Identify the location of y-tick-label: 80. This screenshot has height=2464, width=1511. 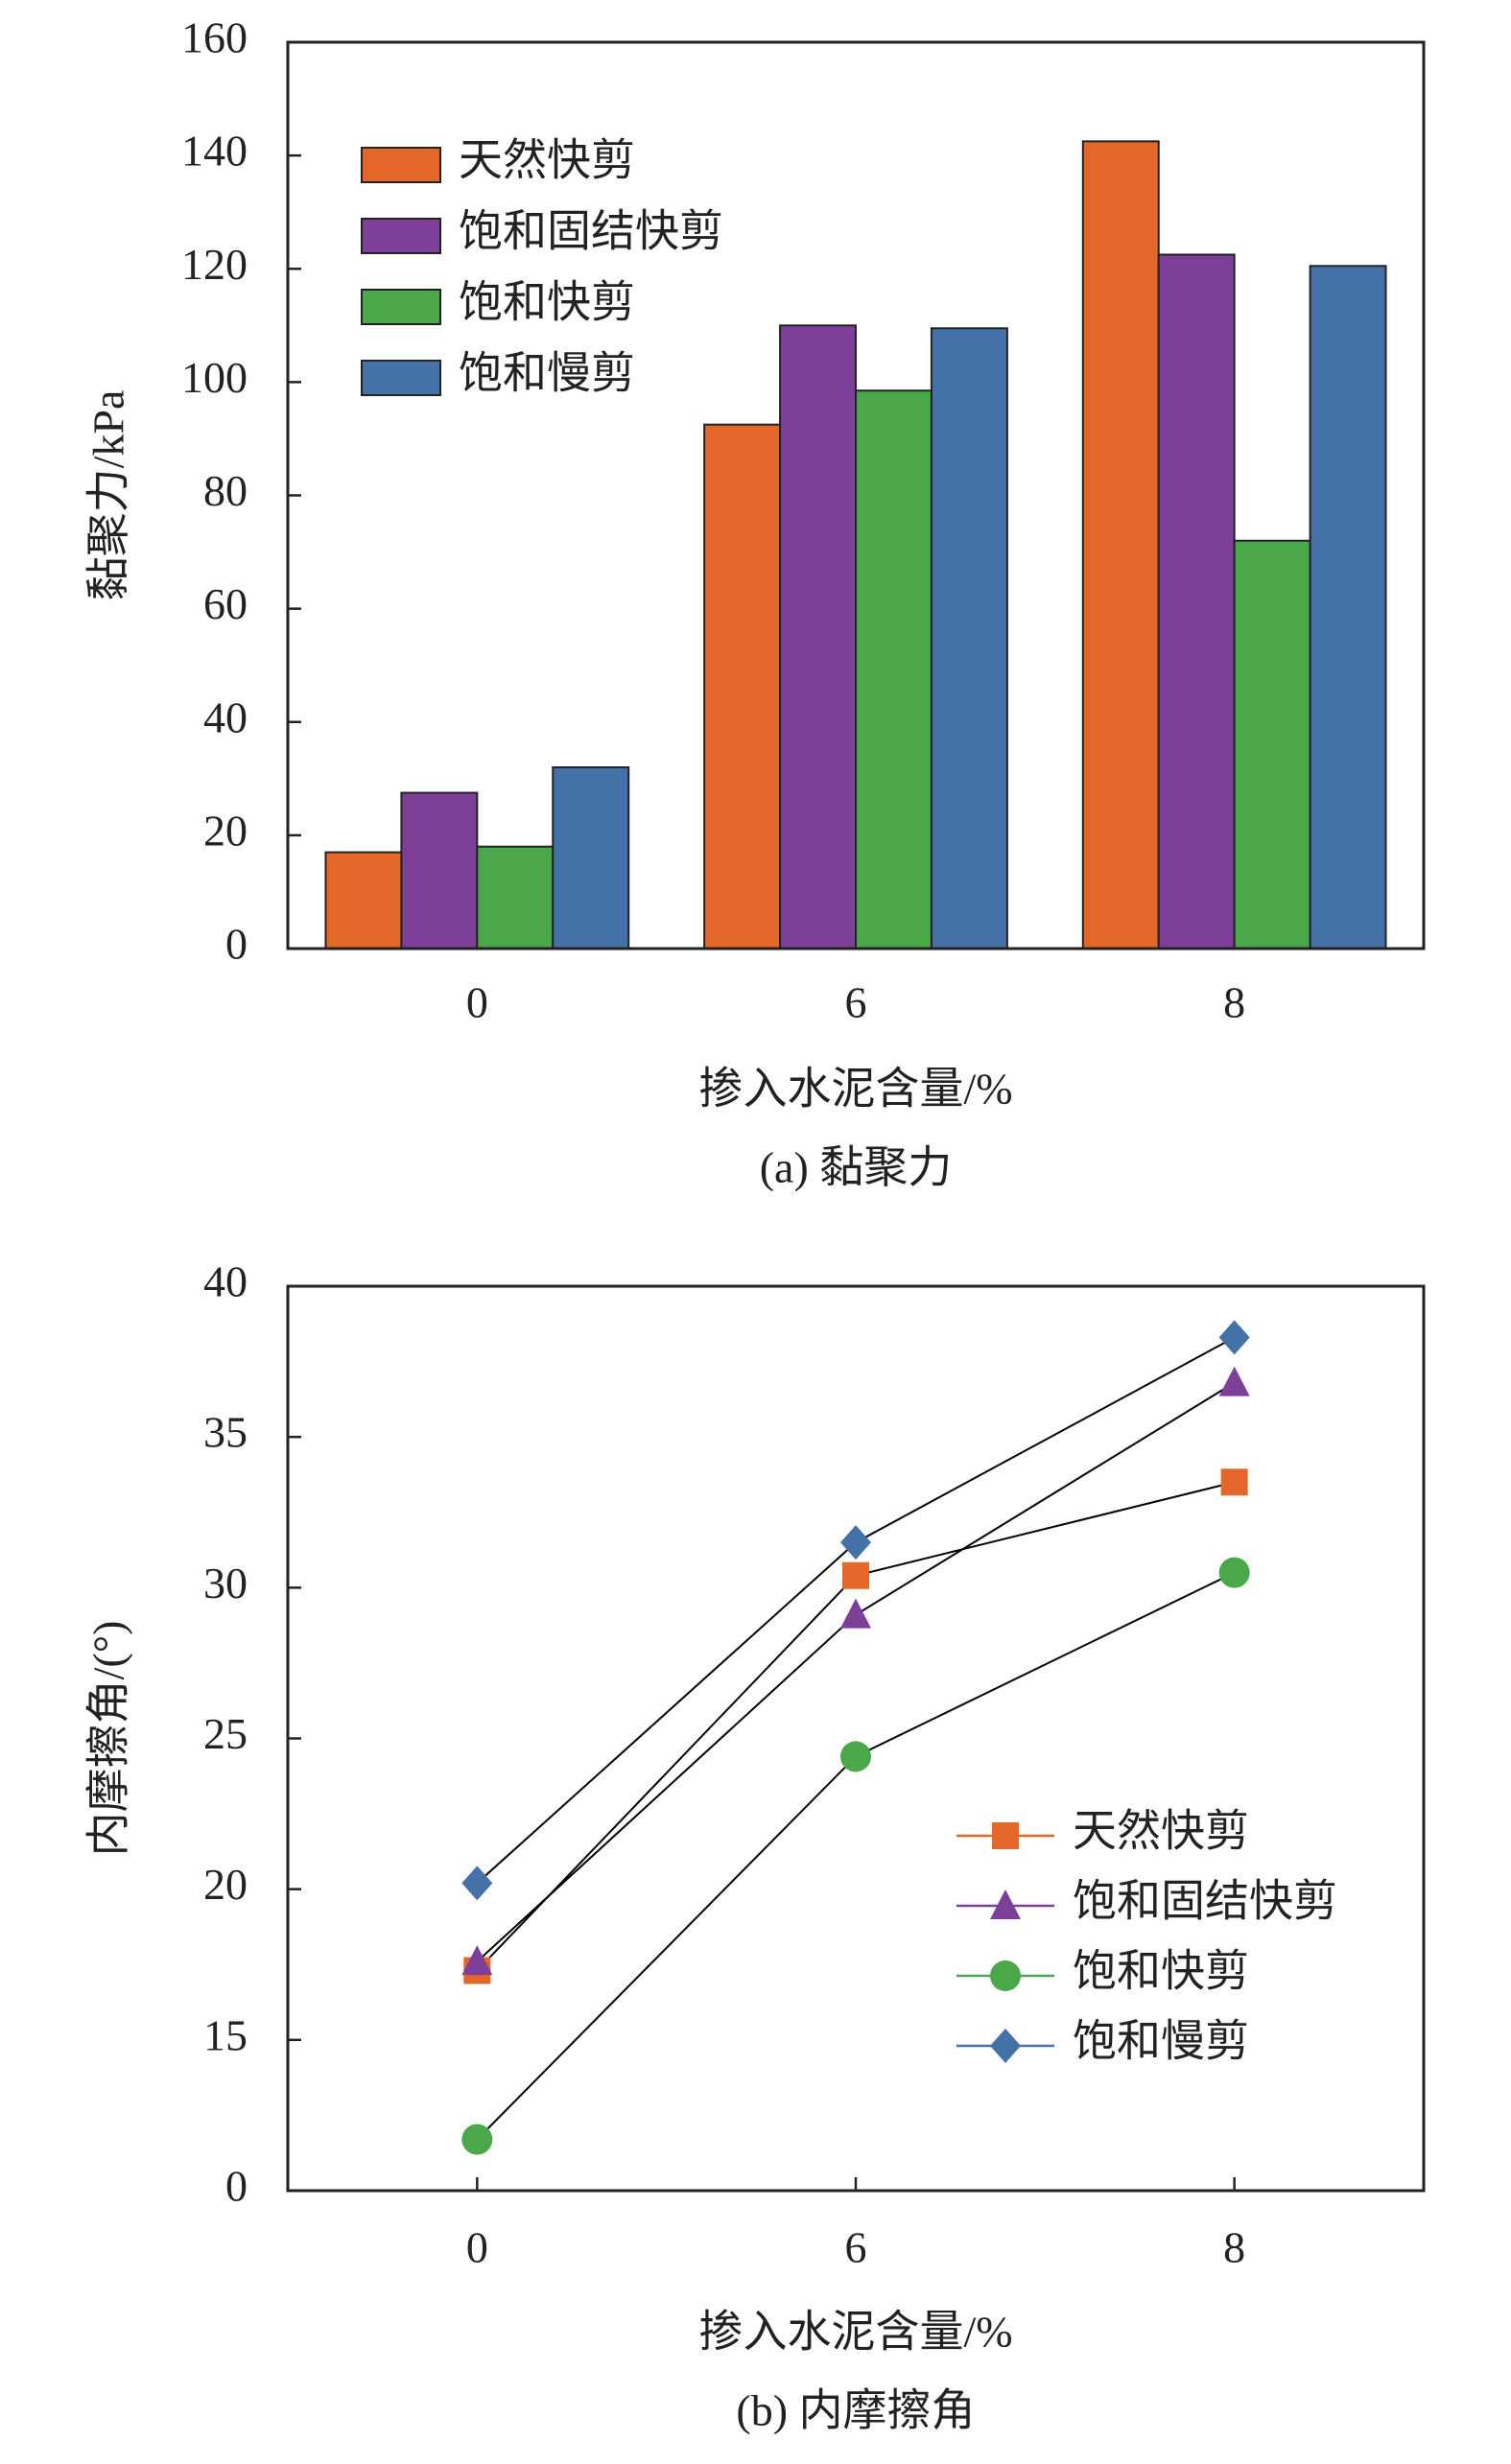
(225, 490).